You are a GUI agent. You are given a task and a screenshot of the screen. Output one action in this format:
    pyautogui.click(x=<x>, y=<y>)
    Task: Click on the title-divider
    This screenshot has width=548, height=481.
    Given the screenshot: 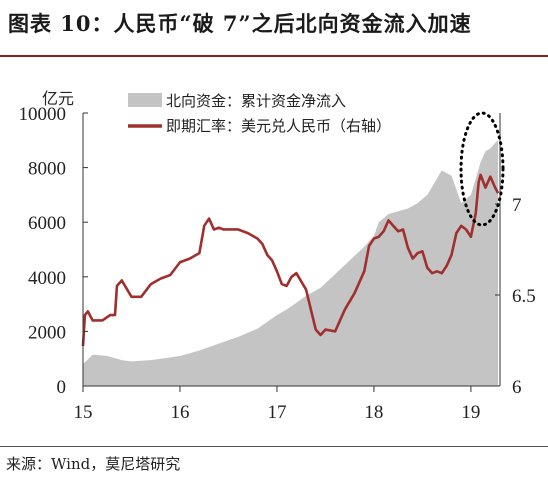 What is the action you would take?
    pyautogui.click(x=274, y=56)
    